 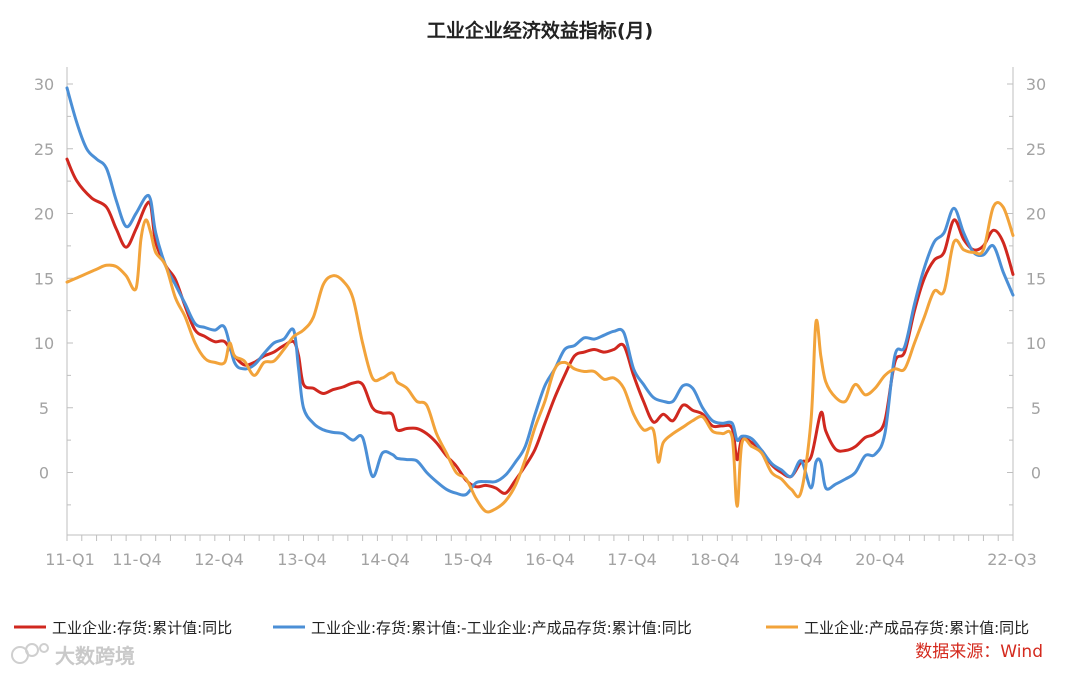 What do you see at coordinates (979, 652) in the screenshot?
I see `source-label: 数据来源：Wind` at bounding box center [979, 652].